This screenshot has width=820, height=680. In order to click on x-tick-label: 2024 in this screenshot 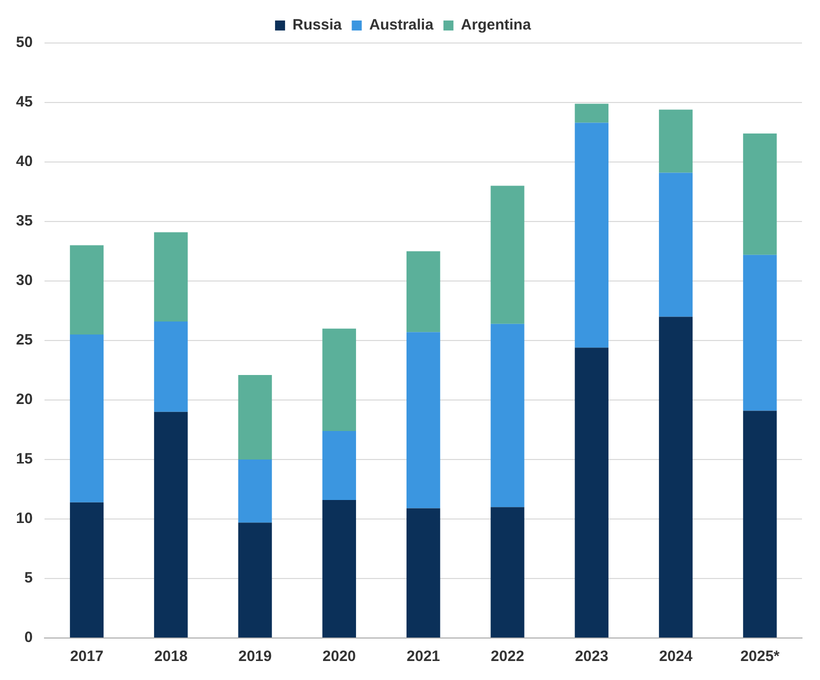, I will do `click(676, 657)`.